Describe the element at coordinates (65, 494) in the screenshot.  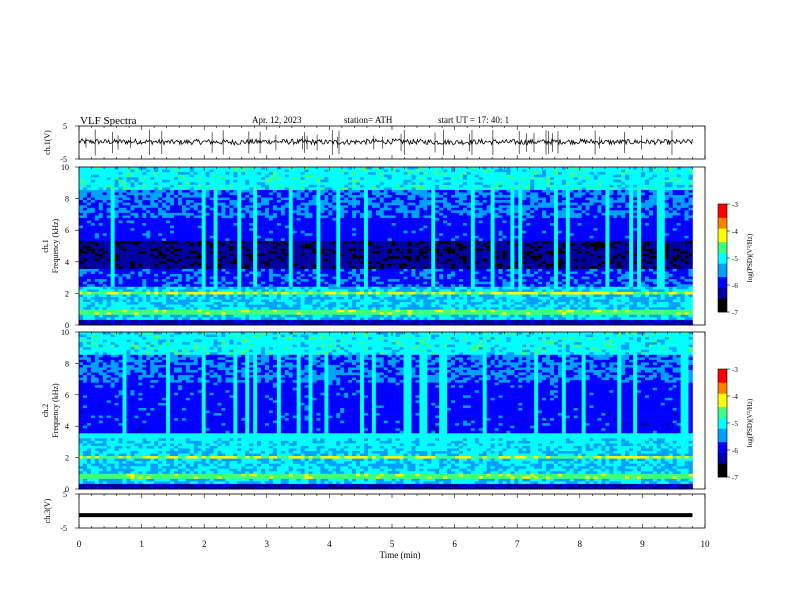
I see `ytick-label: 5` at that location.